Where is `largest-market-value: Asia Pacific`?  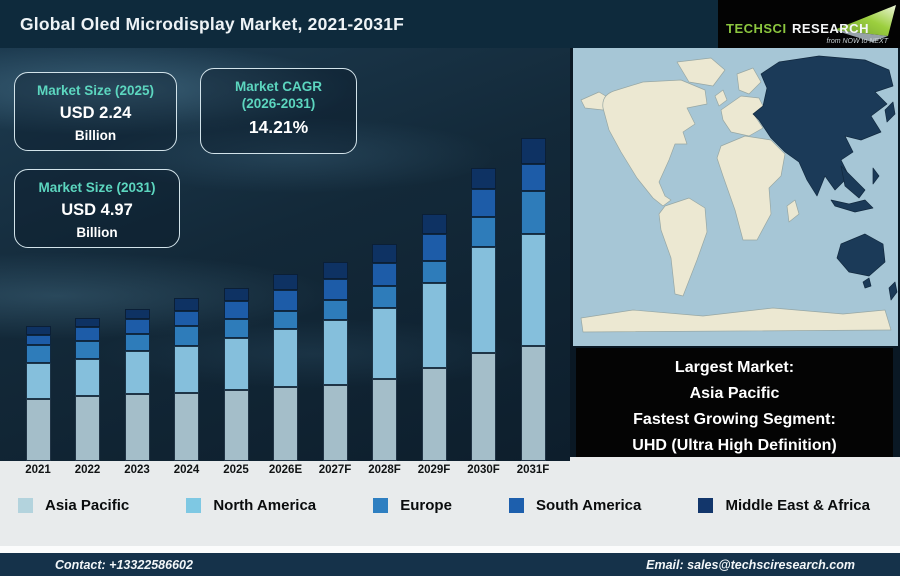 largest-market-value: Asia Pacific is located at coordinates (734, 393).